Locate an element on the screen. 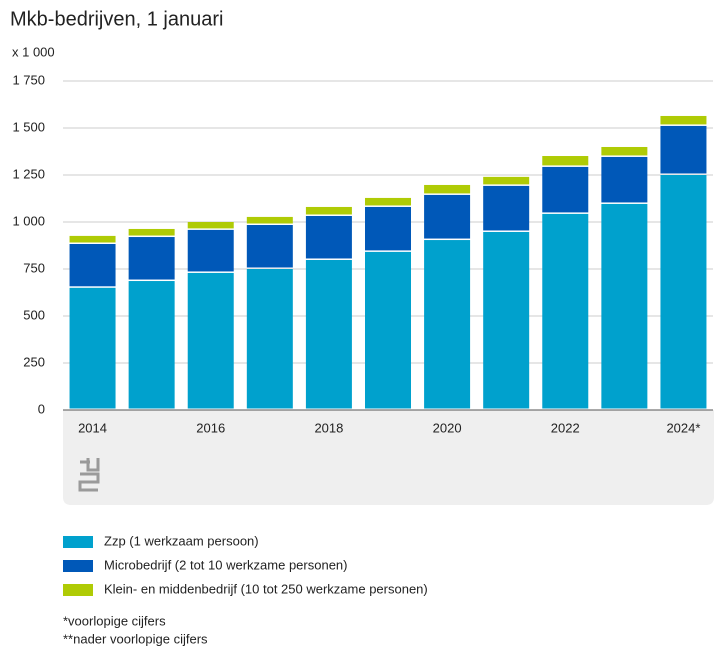  legend-label: Zzp (1 werkzaam persoon) is located at coordinates (181, 540).